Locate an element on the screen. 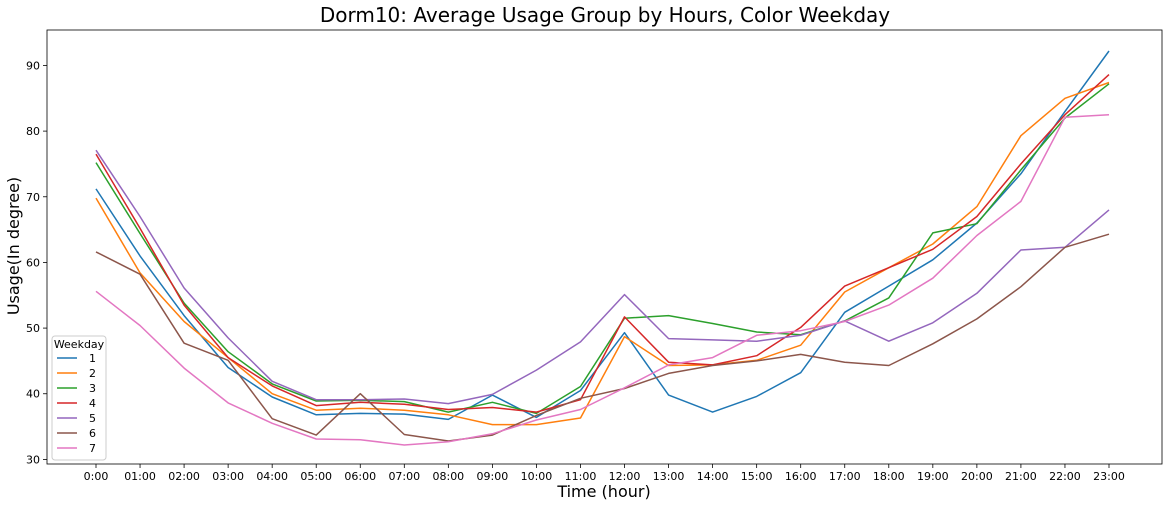 The width and height of the screenshot is (1172, 506). y-axis: 30 40 50 60 70 80 90 is located at coordinates (36, 262).